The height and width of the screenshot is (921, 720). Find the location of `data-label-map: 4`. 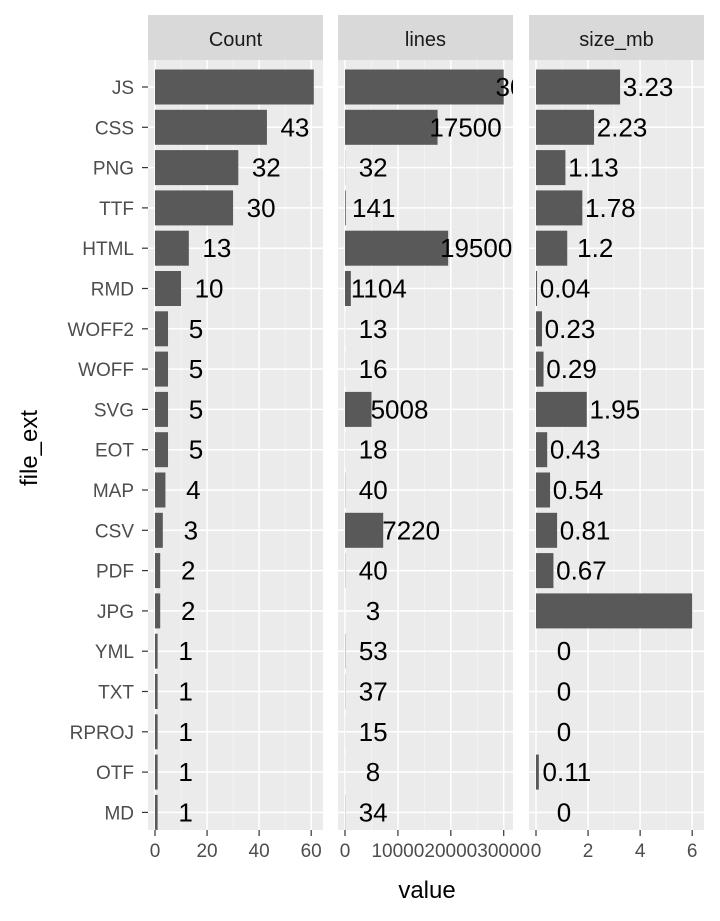

data-label-map: 4 is located at coordinates (193, 490).